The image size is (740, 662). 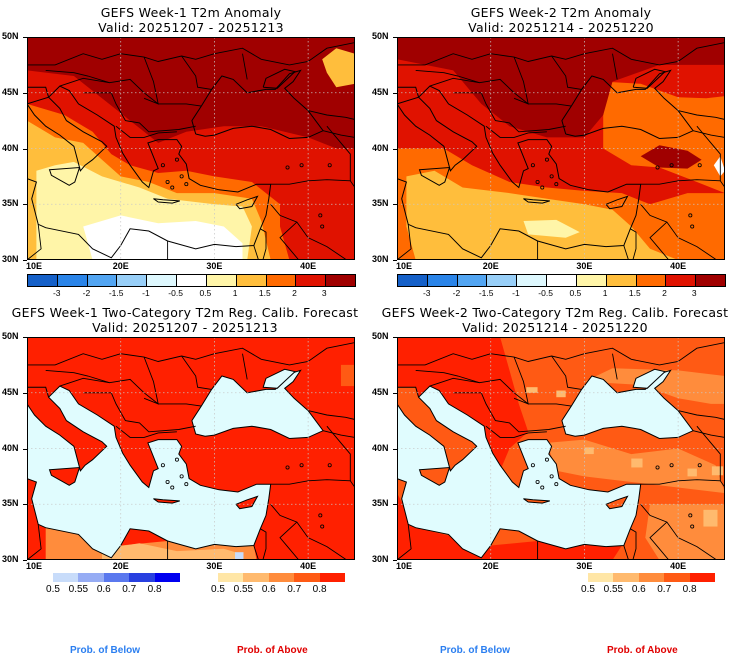 What do you see at coordinates (617, 202) in the screenshot?
I see `cyprus-coast` at bounding box center [617, 202].